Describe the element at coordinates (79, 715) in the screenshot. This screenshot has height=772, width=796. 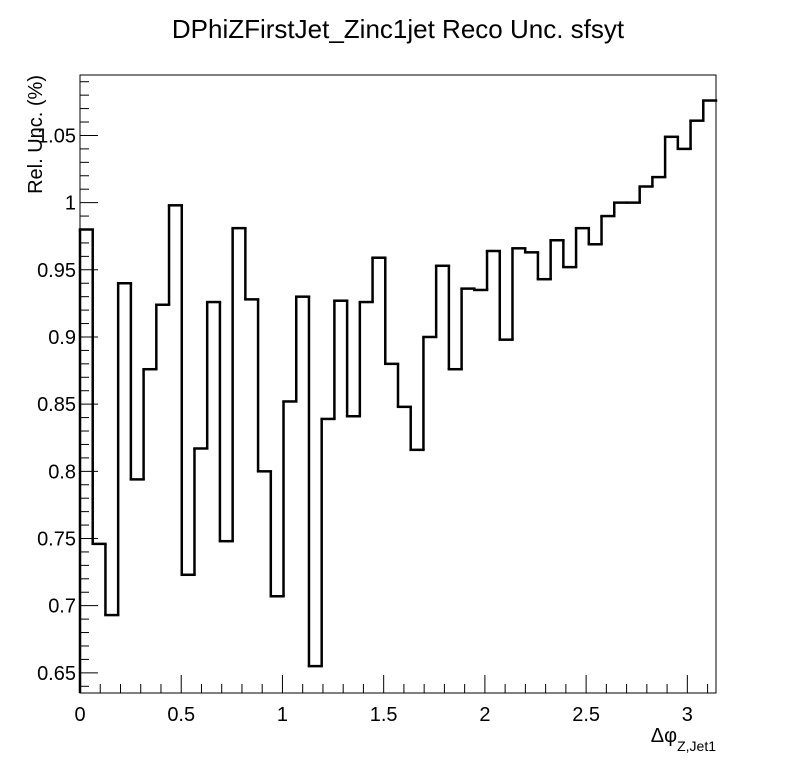
I see `x-tick-label: 0` at that location.